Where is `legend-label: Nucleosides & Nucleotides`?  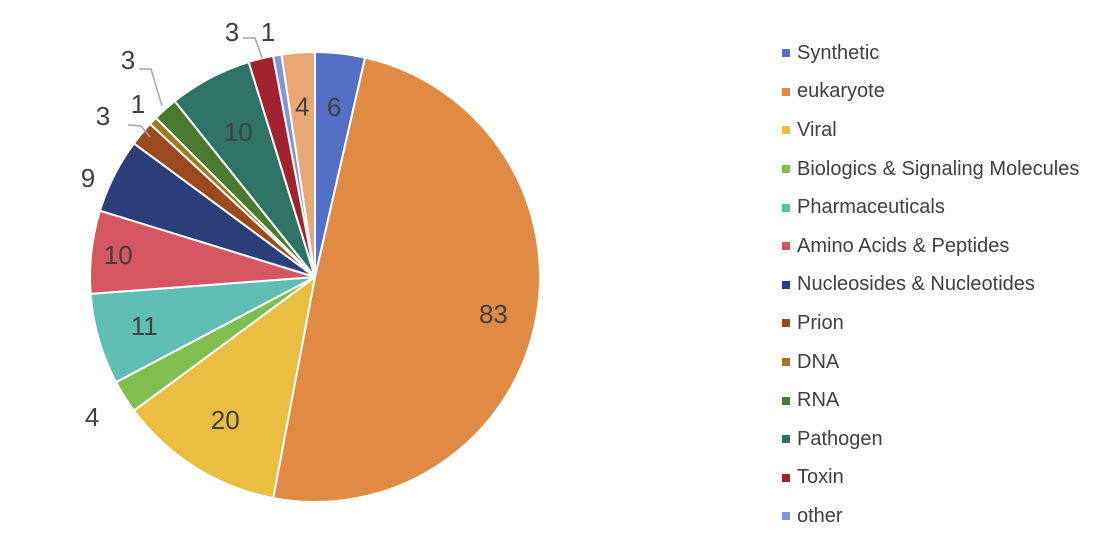 legend-label: Nucleosides & Nucleotides is located at coordinates (916, 284).